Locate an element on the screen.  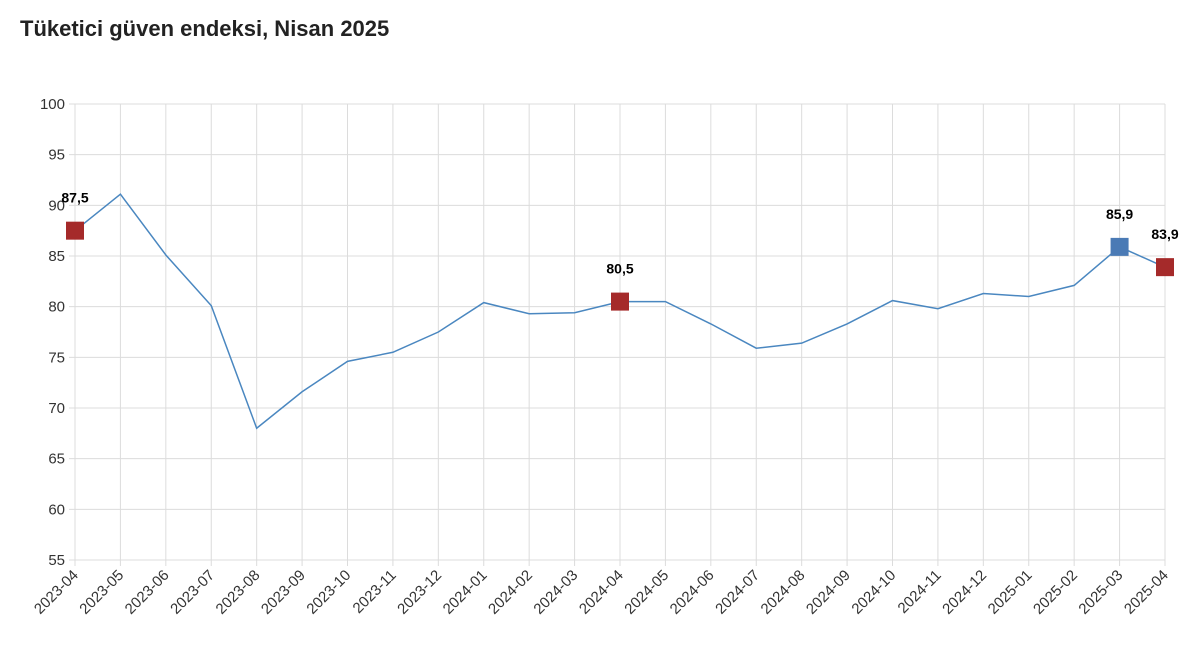
y-tick-label: 80 is located at coordinates (56, 307).